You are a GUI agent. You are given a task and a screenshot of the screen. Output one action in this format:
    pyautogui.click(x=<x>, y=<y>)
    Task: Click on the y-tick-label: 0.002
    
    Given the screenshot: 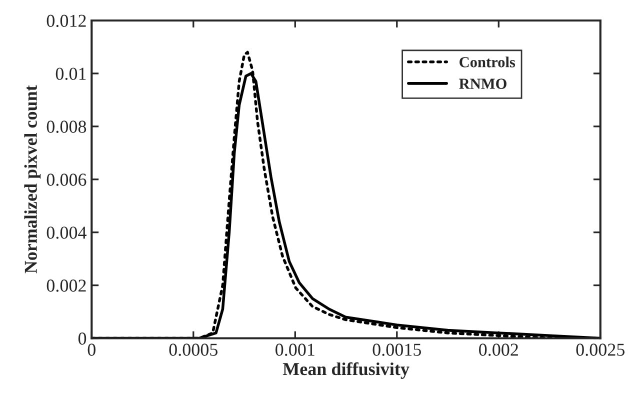 What is the action you would take?
    pyautogui.click(x=66, y=286)
    